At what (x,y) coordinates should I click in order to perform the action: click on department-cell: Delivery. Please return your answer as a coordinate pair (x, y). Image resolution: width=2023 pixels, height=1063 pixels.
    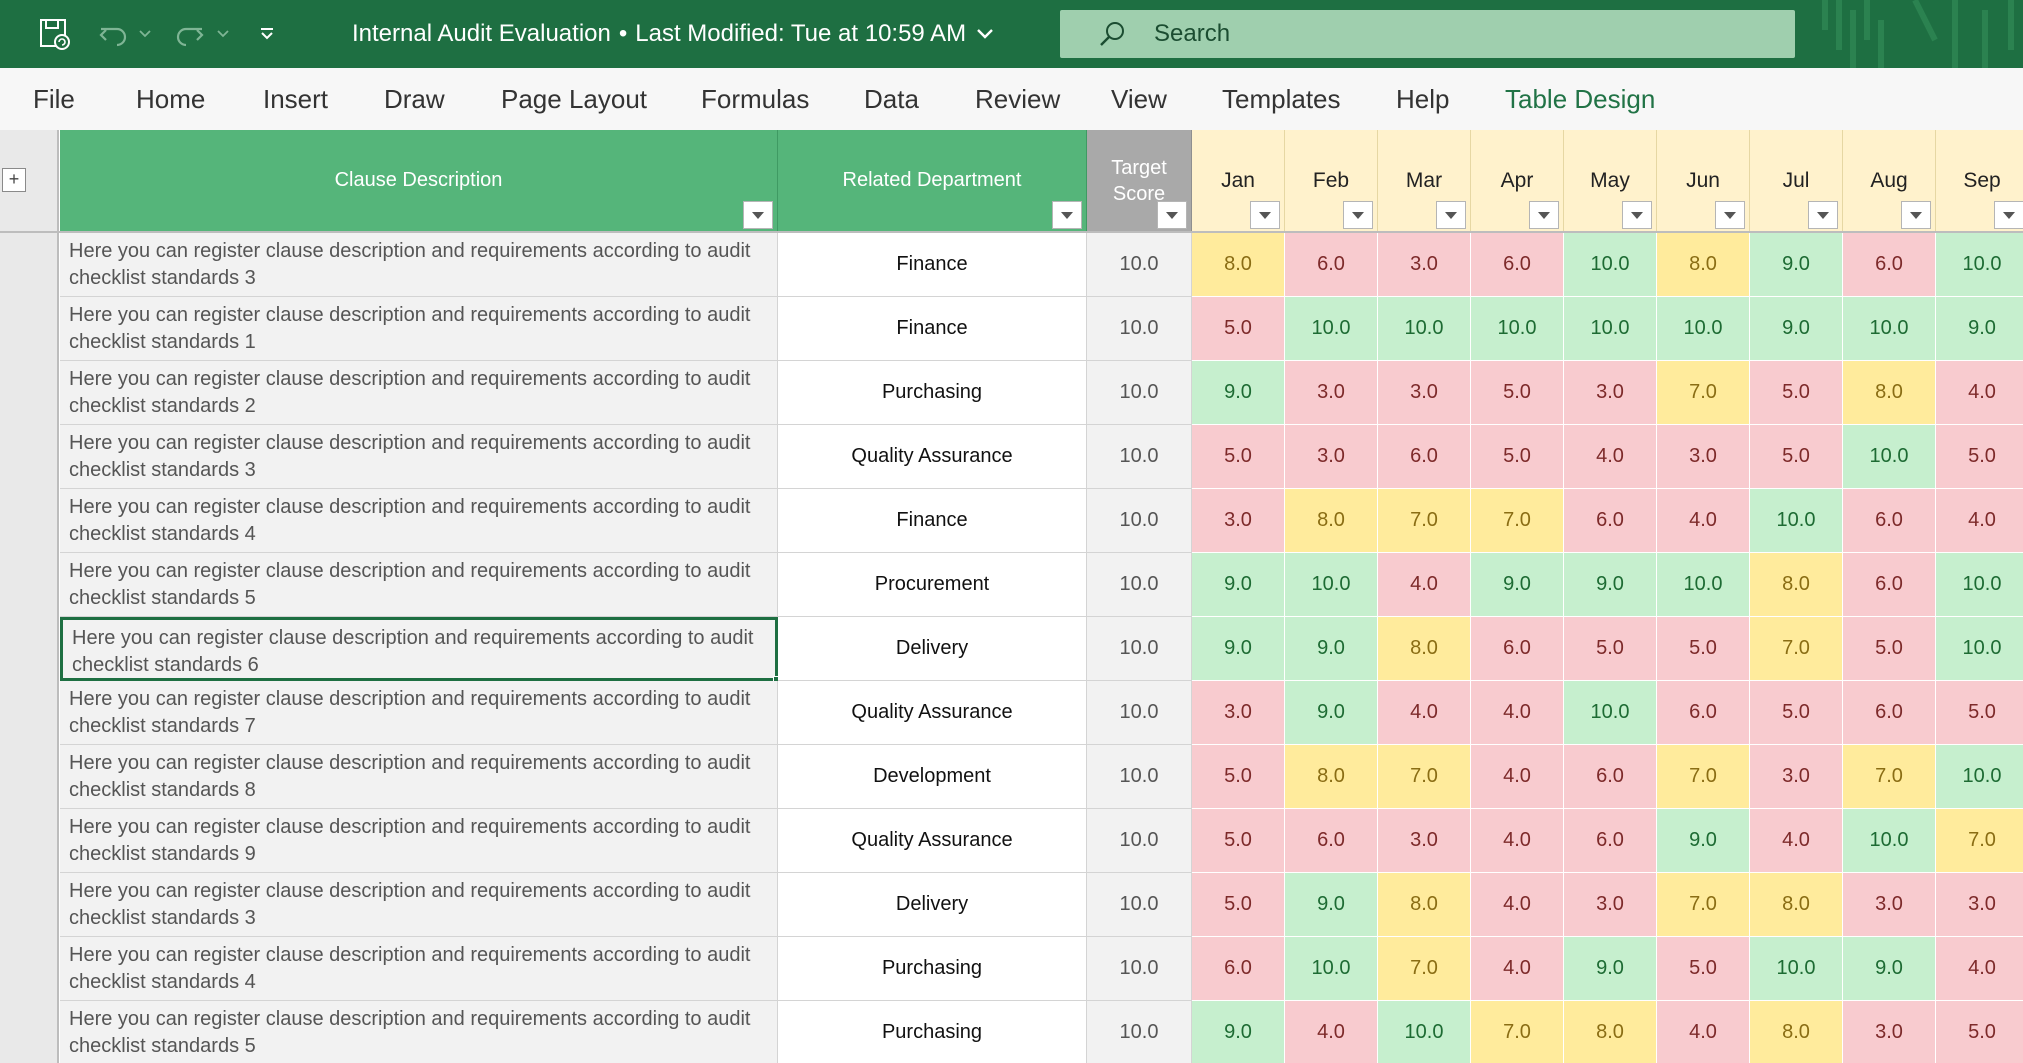
    Looking at the image, I should click on (932, 905).